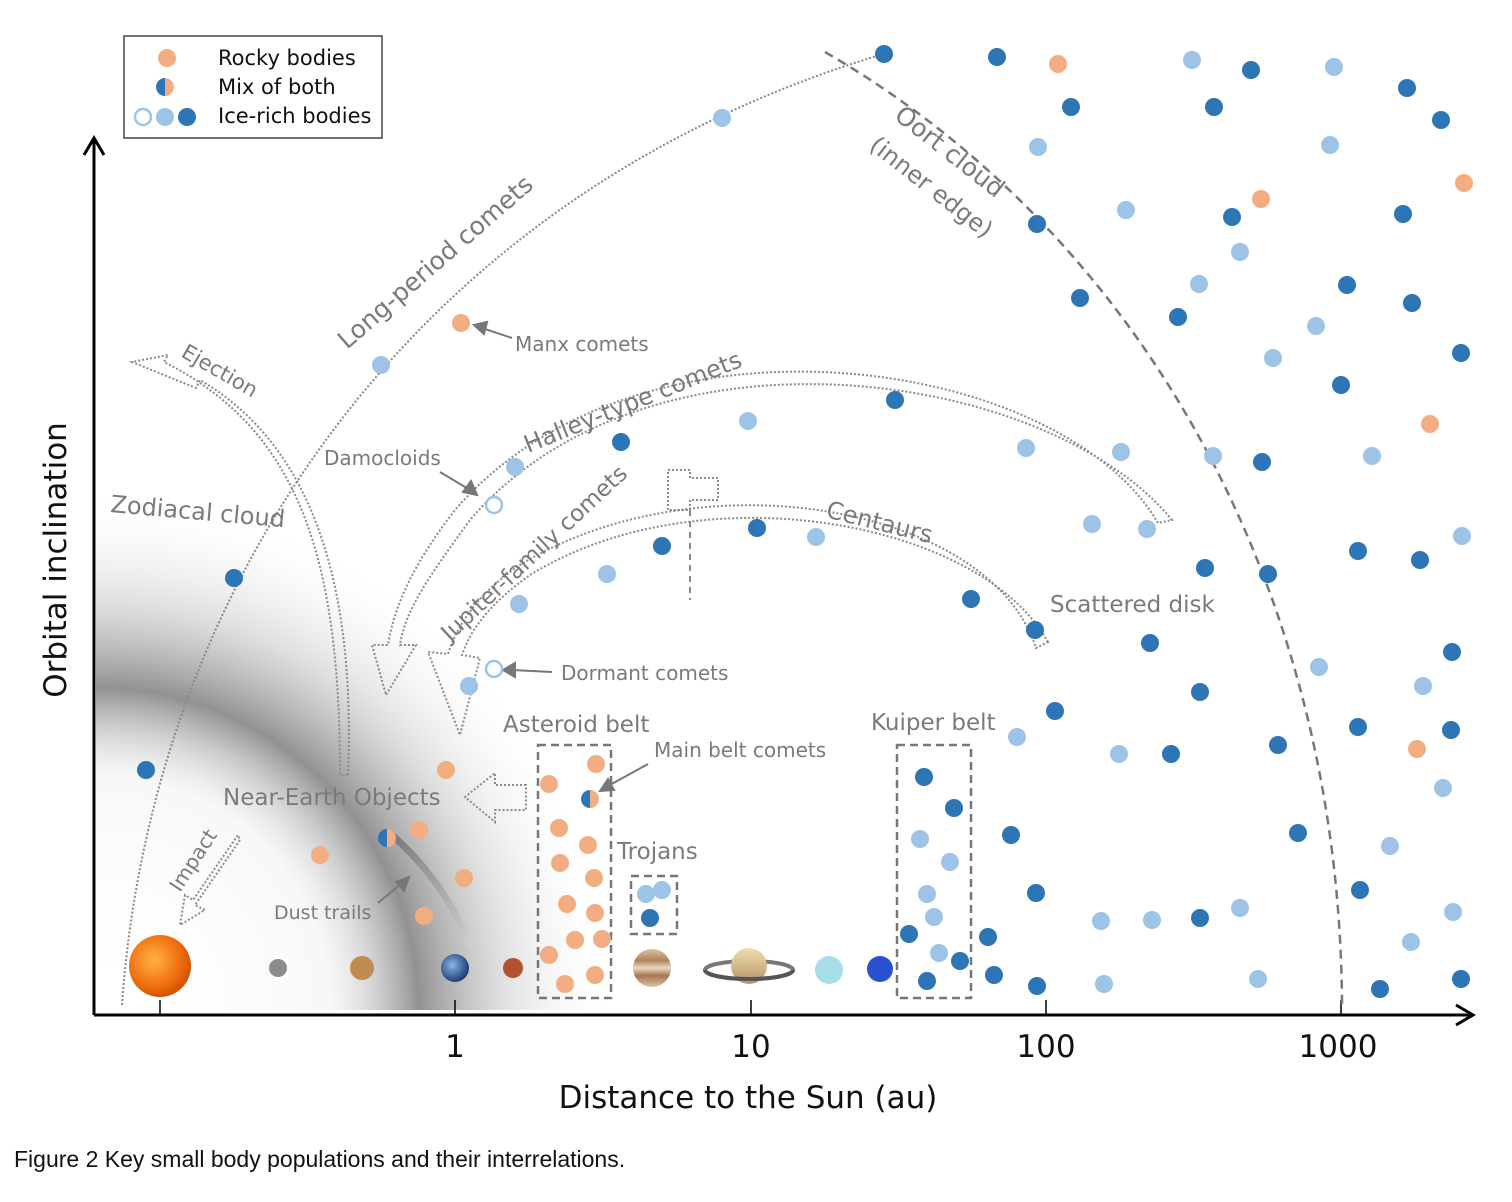 The height and width of the screenshot is (1202, 1512). Describe the element at coordinates (1045, 1047) in the screenshot. I see `x-tick-100: 100` at that location.